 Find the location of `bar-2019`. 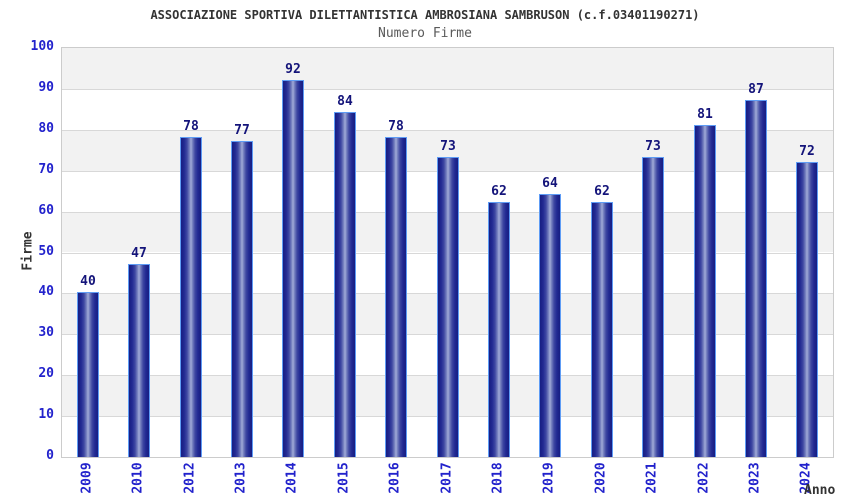

bar-2019 is located at coordinates (550, 325).